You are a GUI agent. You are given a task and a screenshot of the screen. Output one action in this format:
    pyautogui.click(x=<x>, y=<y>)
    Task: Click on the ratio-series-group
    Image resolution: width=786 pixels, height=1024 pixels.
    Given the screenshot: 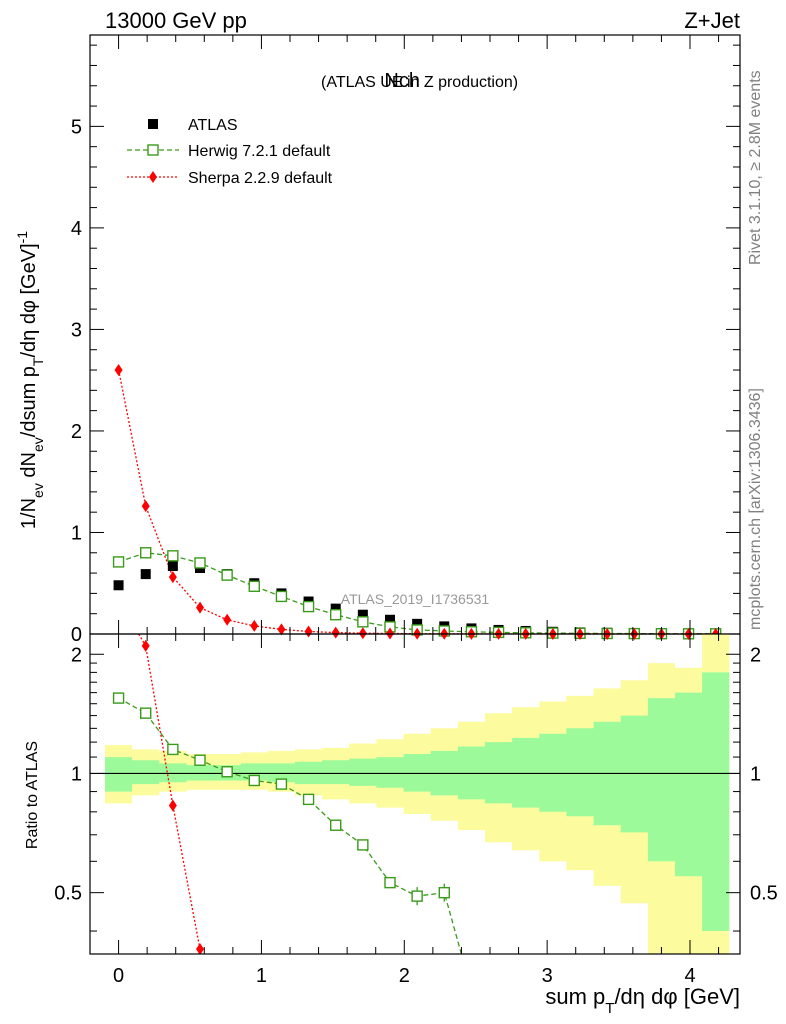 What is the action you would take?
    pyautogui.click(x=287, y=794)
    